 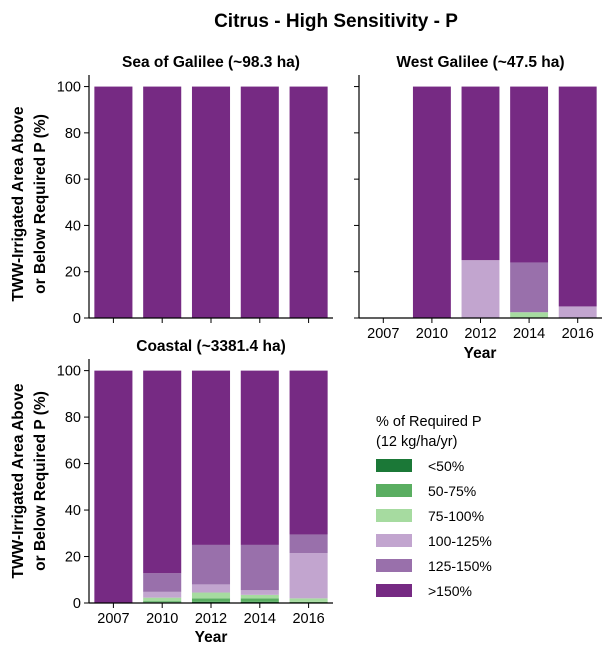 I want to click on x-axis-label-west-galilee: Year, so click(x=480, y=353).